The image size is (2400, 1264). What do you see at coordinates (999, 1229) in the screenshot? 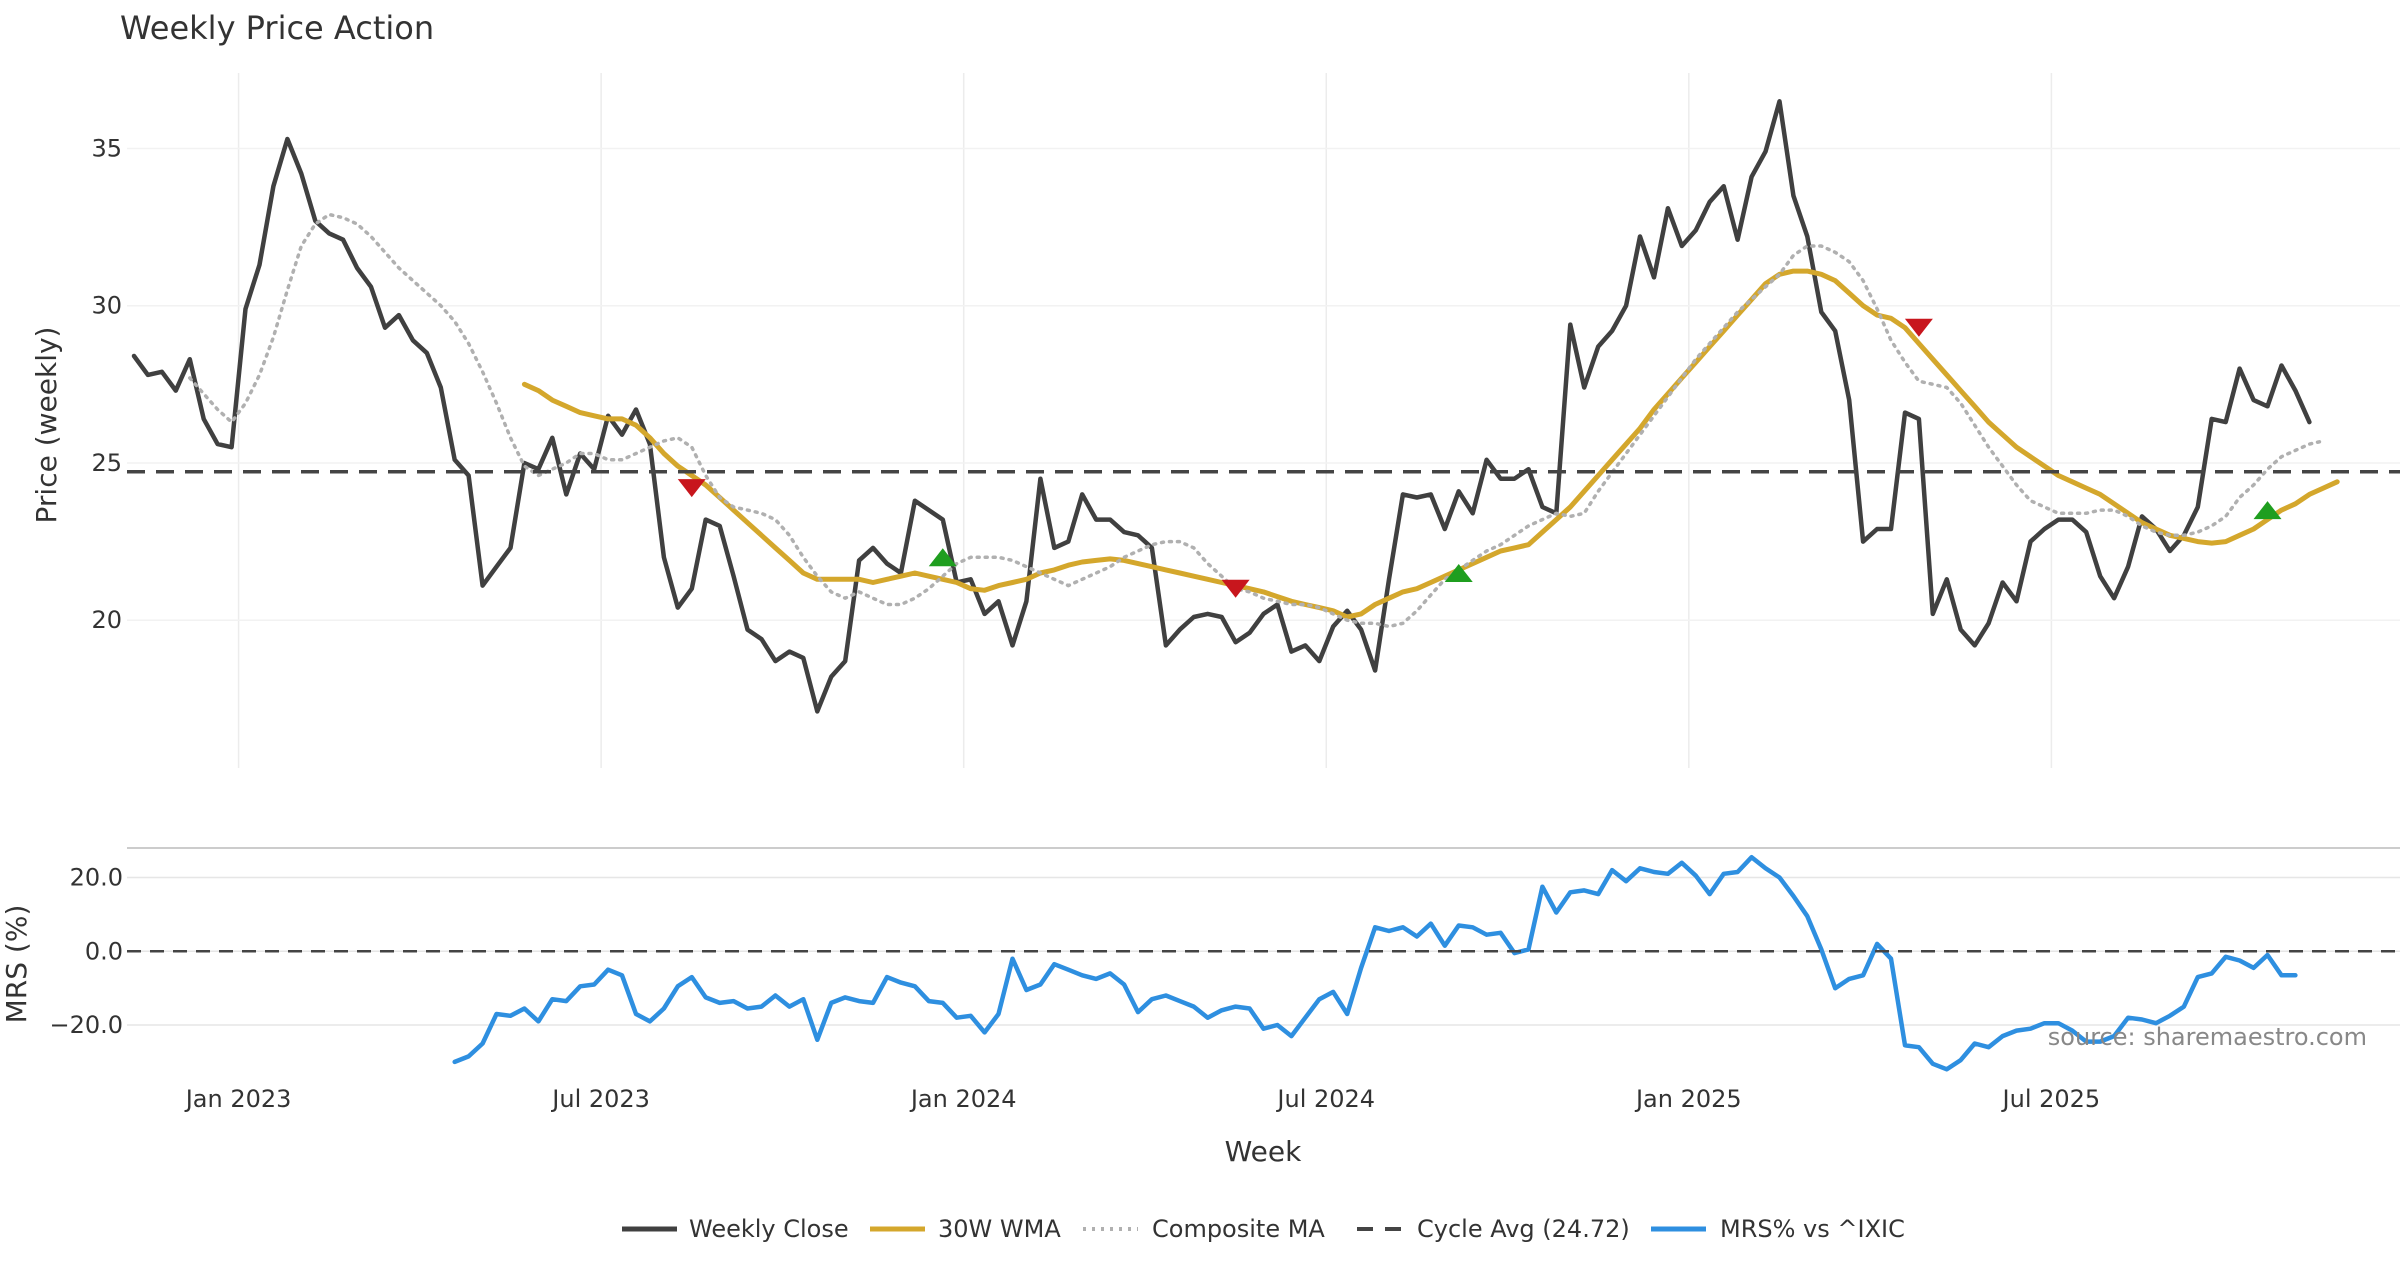
I see `legend-label-30w-wma: 30W WMA` at bounding box center [999, 1229].